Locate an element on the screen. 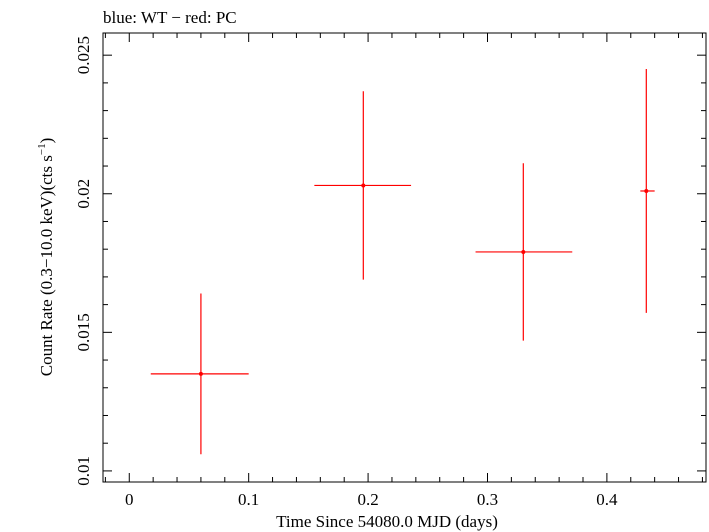  y-tick-label: 0.02 is located at coordinates (83, 194).